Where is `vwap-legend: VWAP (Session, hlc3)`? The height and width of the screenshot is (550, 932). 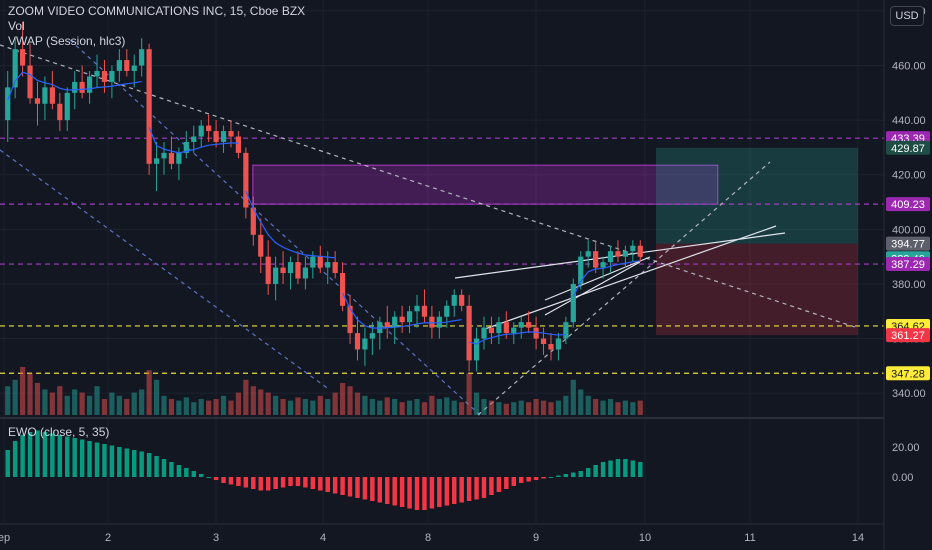 vwap-legend: VWAP (Session, hlc3) is located at coordinates (67, 41).